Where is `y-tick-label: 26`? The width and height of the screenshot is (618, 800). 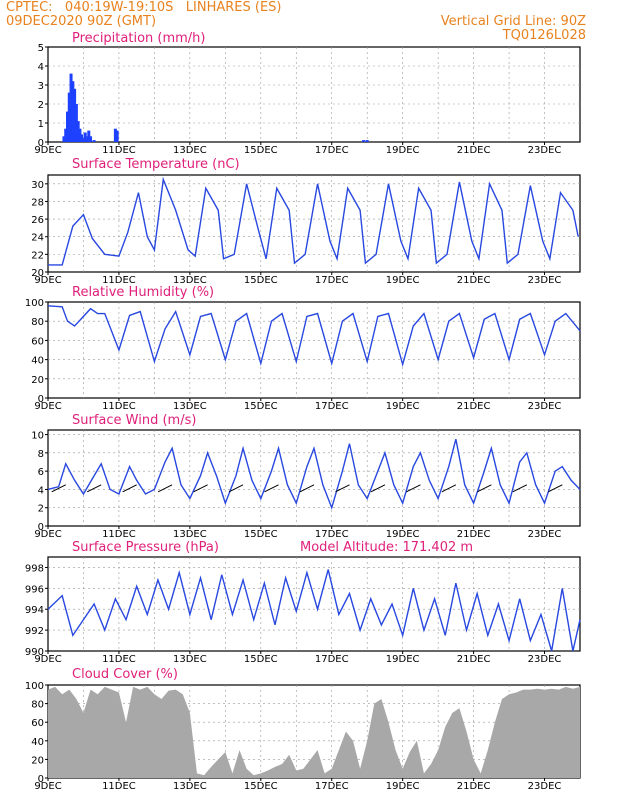
y-tick-label: 26 is located at coordinates (37, 220).